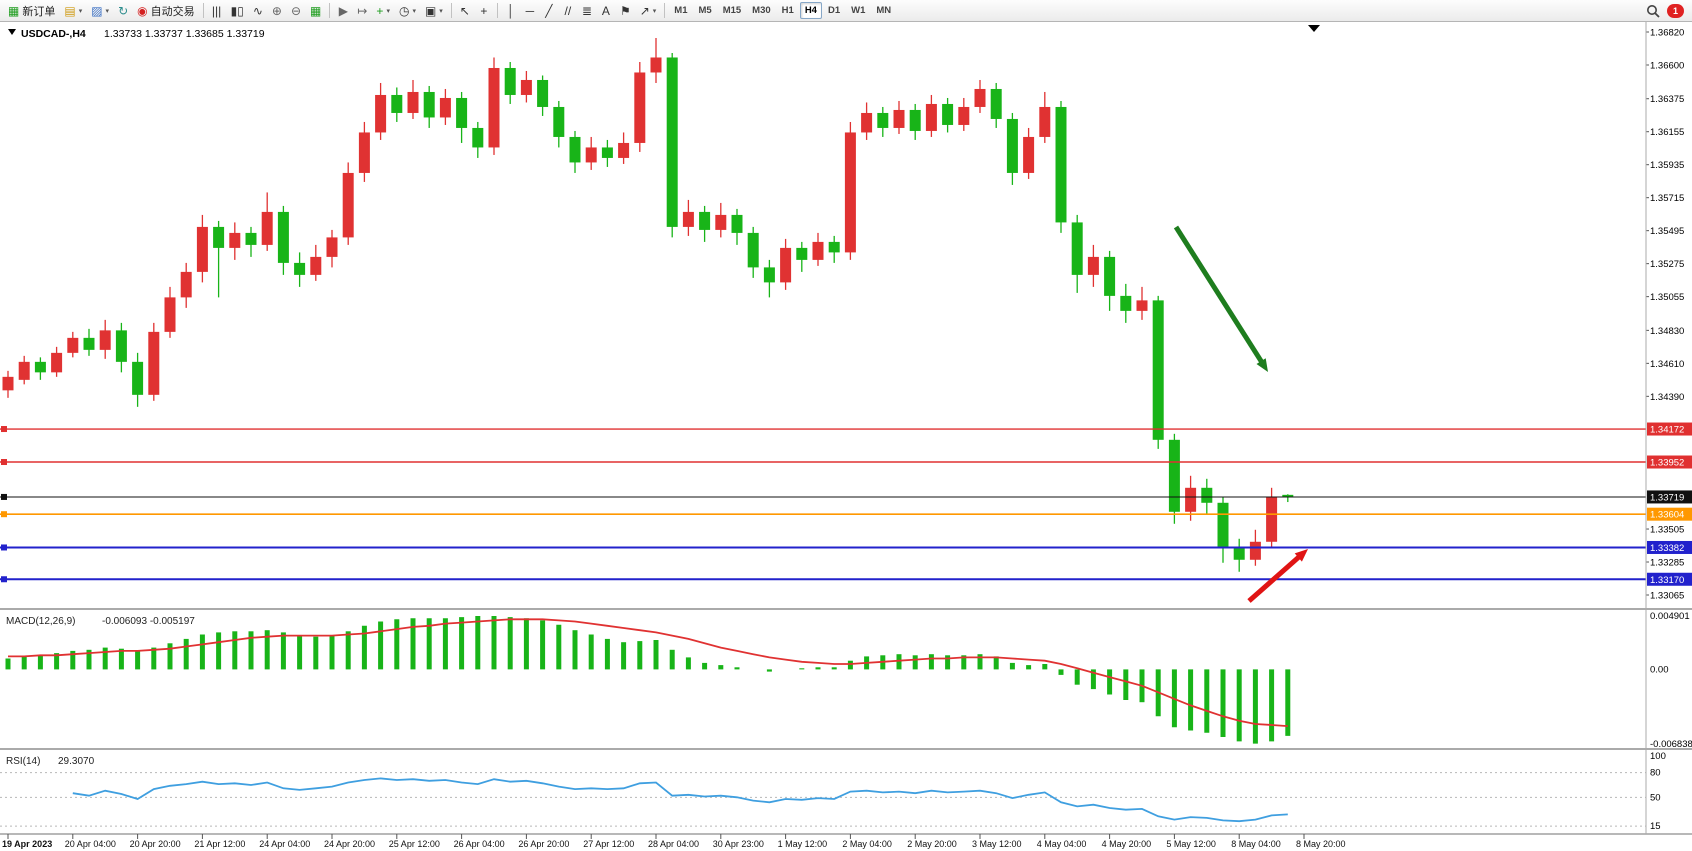 Image resolution: width=1692 pixels, height=851 pixels. What do you see at coordinates (123, 11) in the screenshot?
I see `refresh-button: ↻` at bounding box center [123, 11].